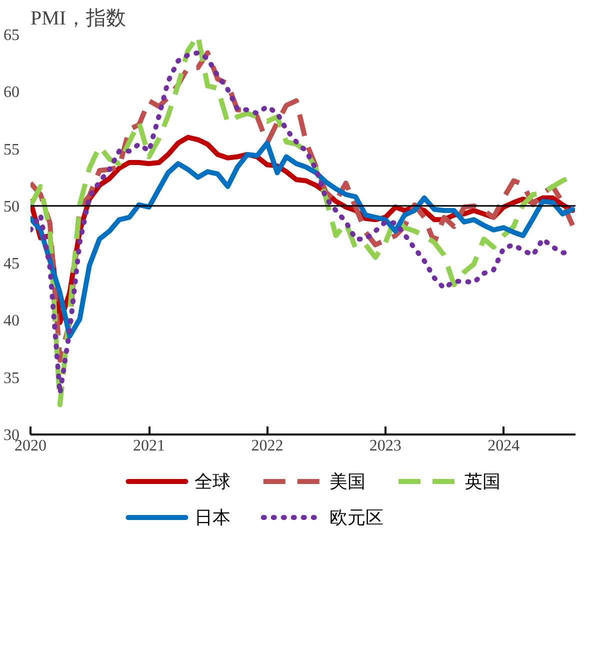  Describe the element at coordinates (12, 207) in the screenshot. I see `y-tick-label: 50` at that location.